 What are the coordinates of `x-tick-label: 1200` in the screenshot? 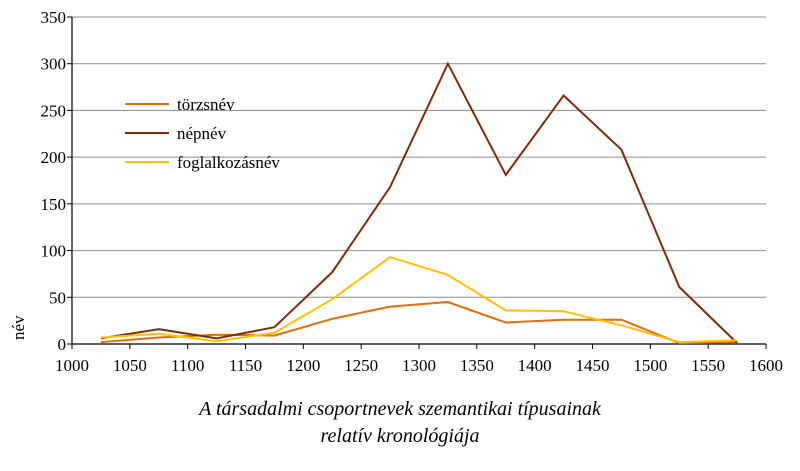 It's located at (303, 365).